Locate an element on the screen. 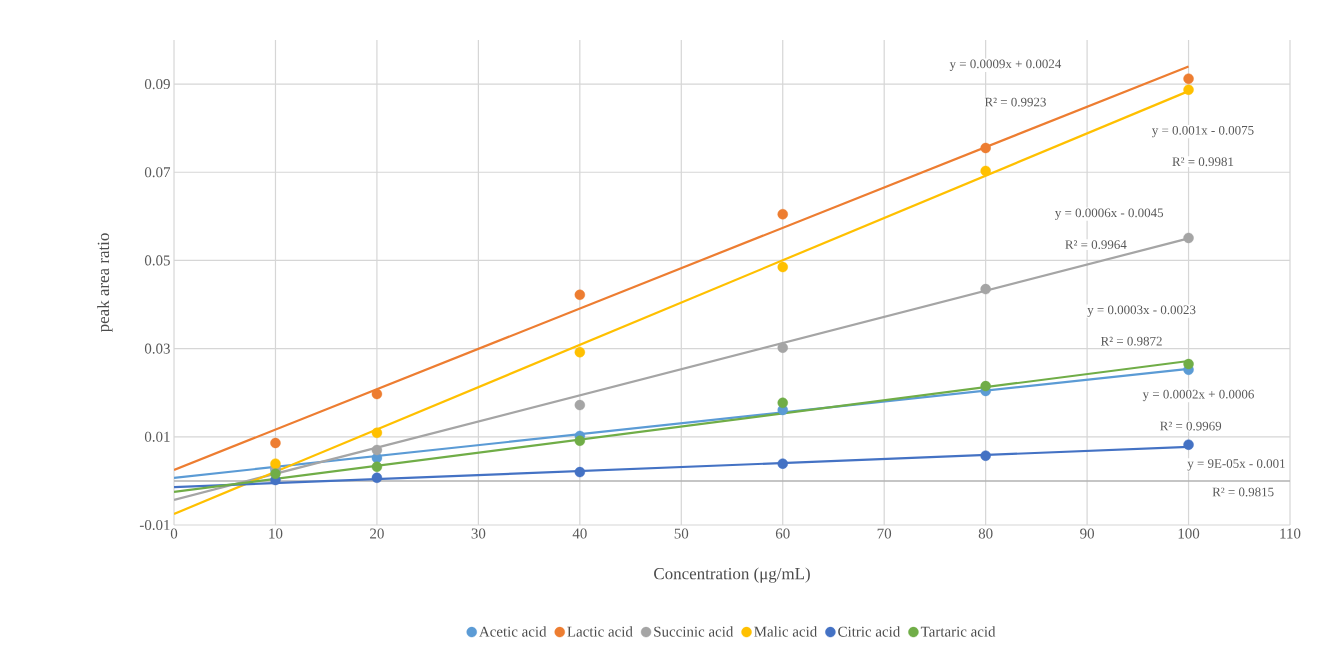 The height and width of the screenshot is (664, 1333). annotation: R² = 0.9872 is located at coordinates (1131, 341).